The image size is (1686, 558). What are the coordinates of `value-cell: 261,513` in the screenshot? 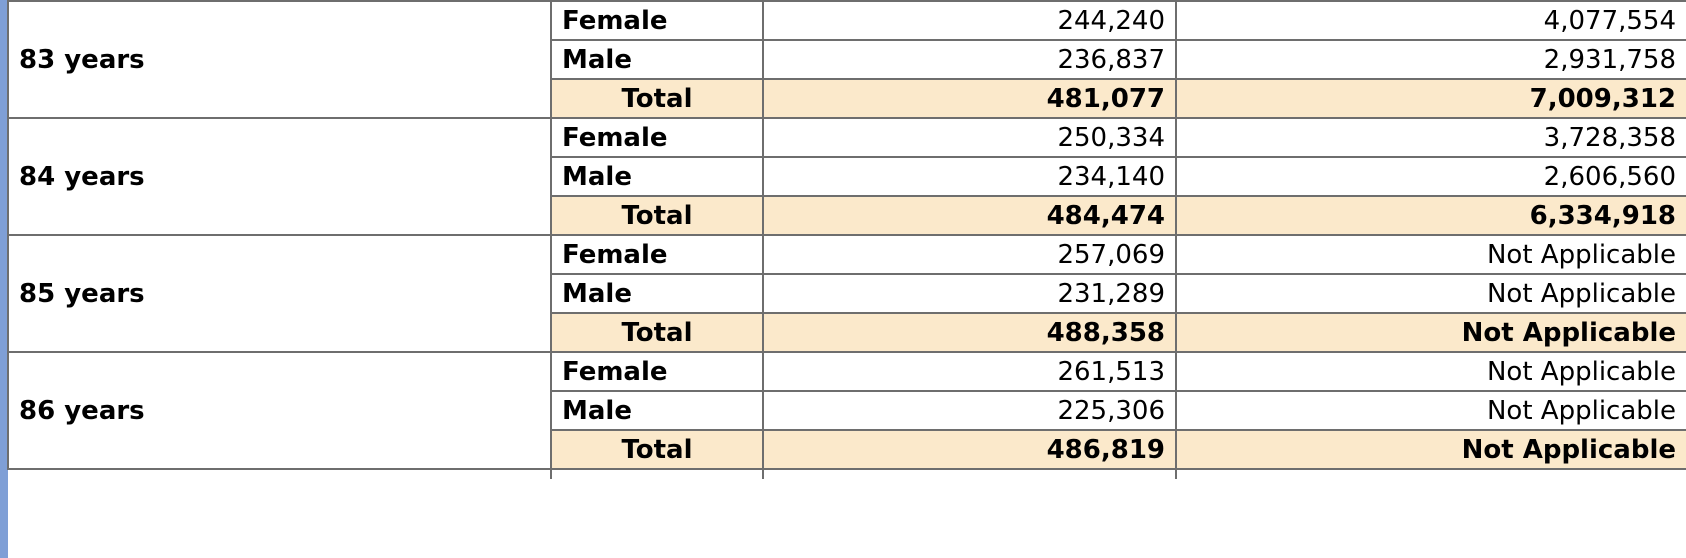 It's located at (969, 371).